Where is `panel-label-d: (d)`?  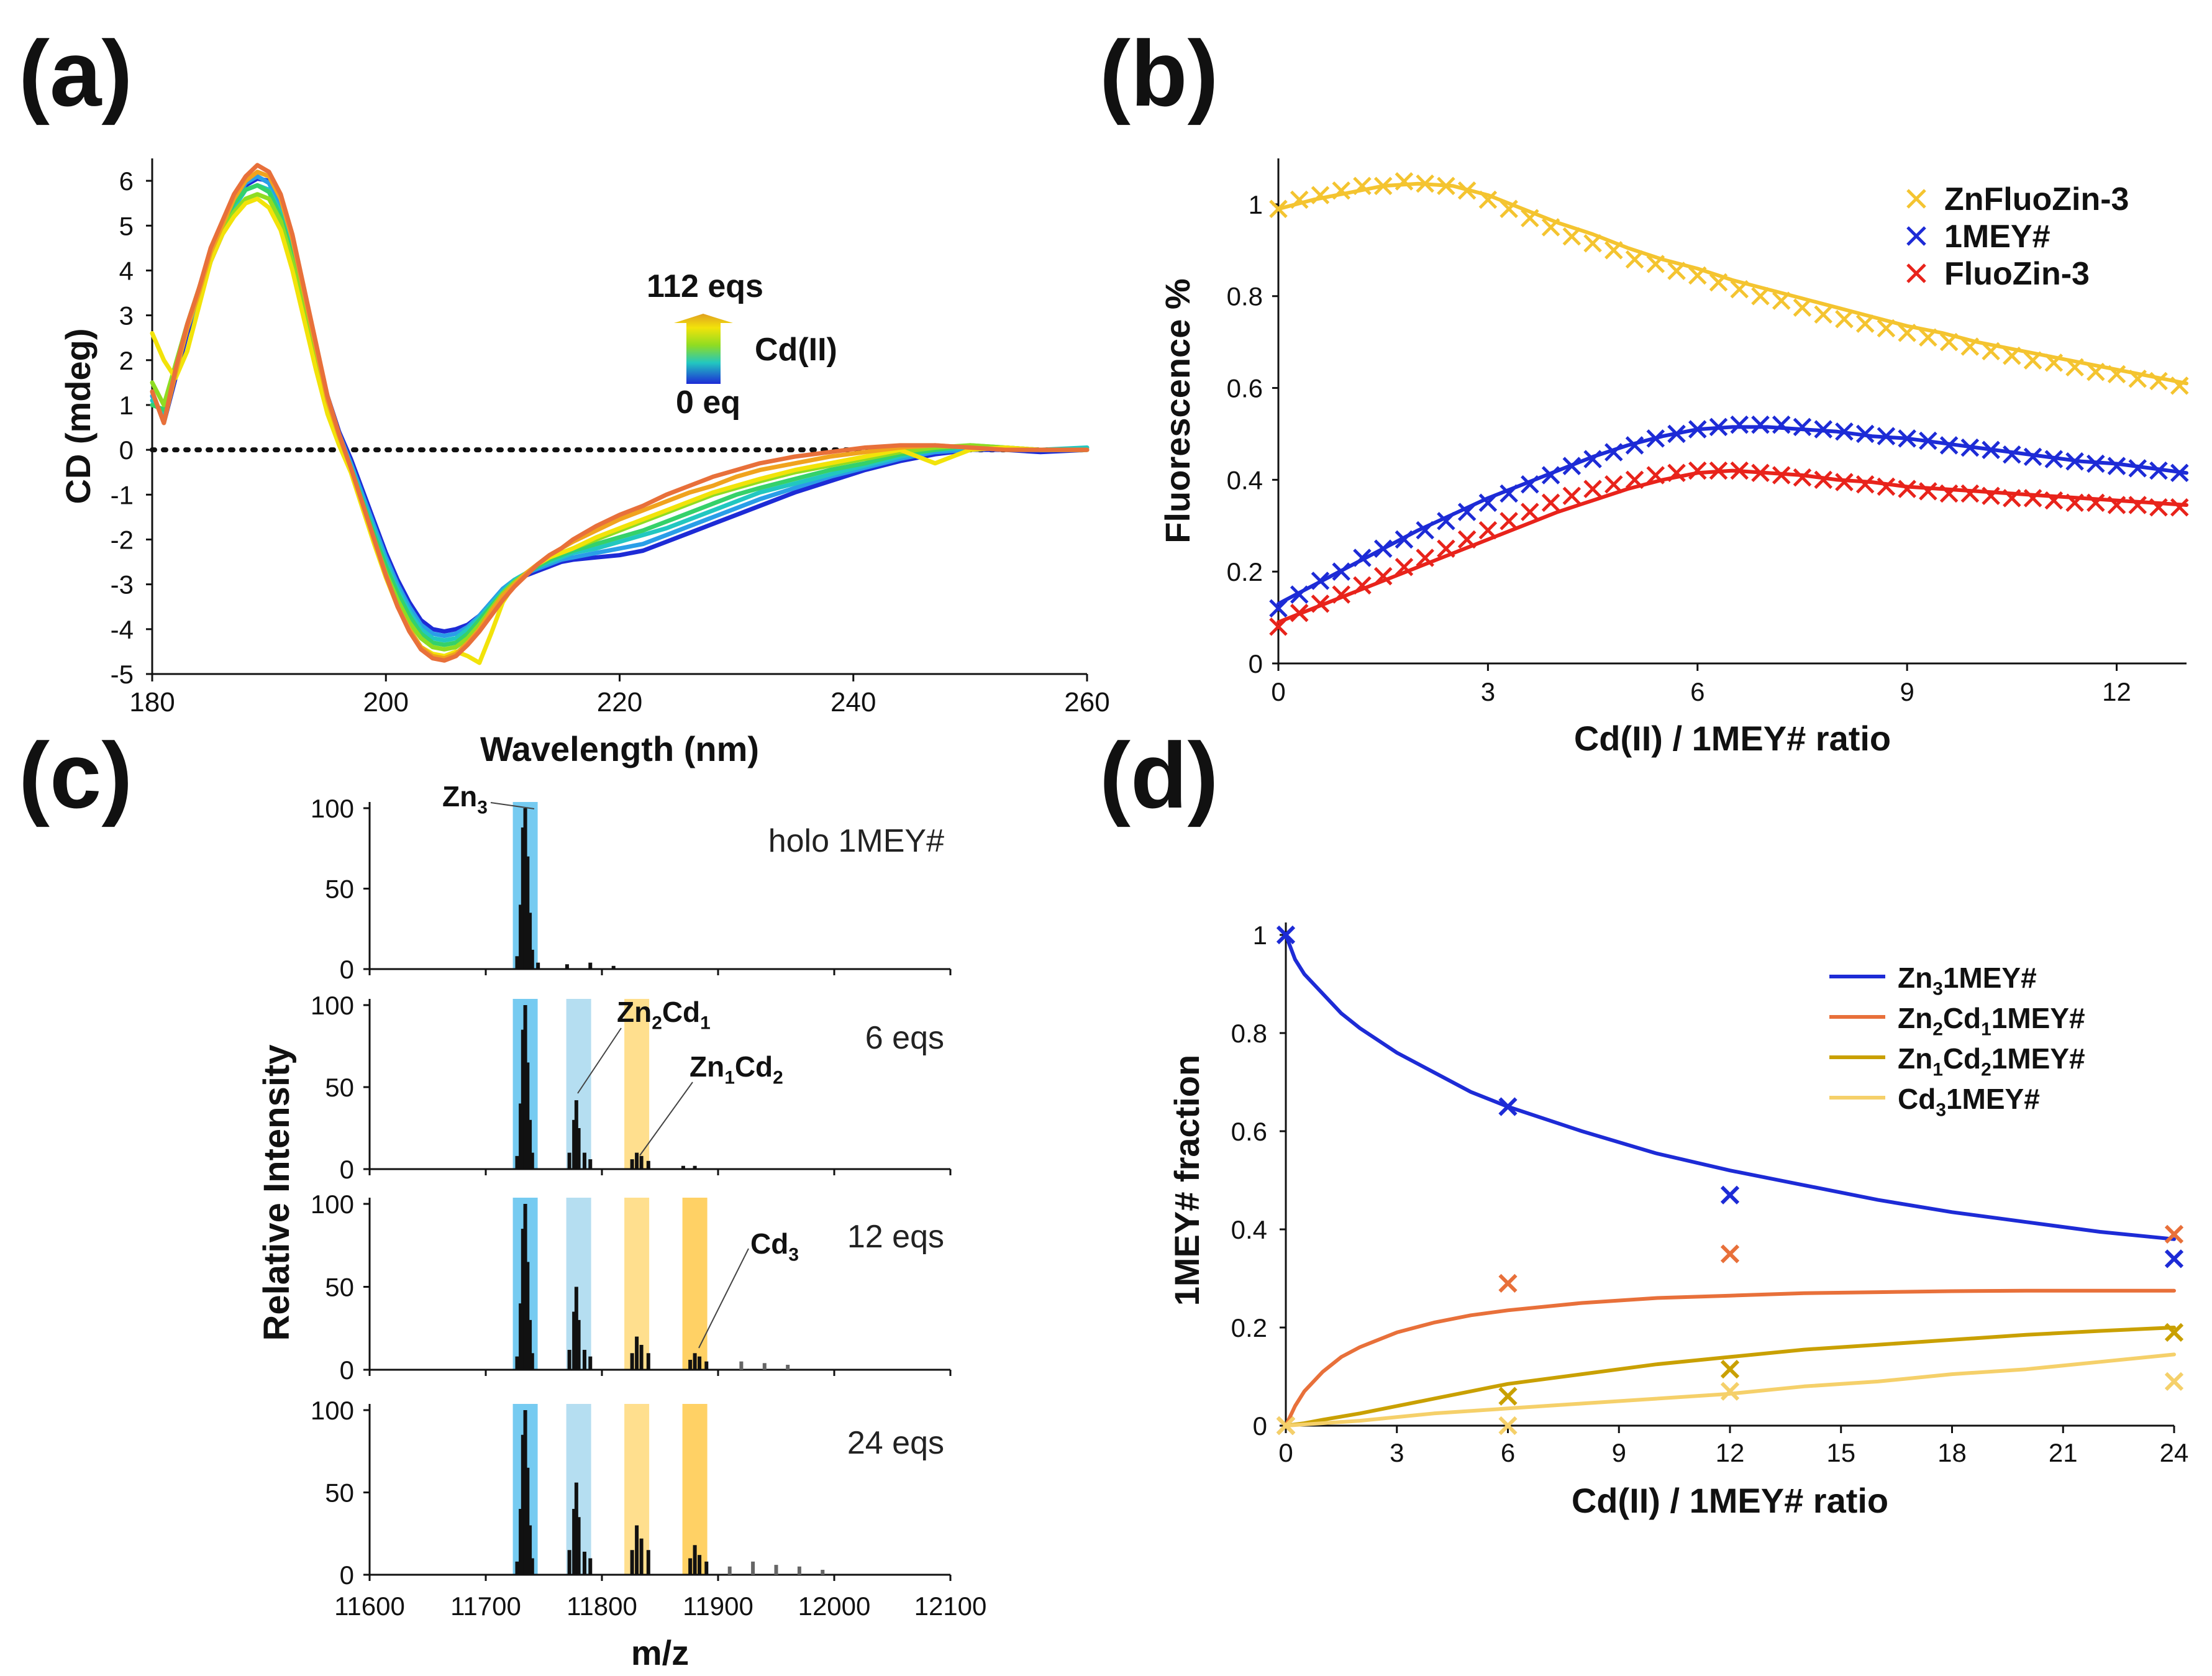
panel-label-d: (d) is located at coordinates (1159, 775).